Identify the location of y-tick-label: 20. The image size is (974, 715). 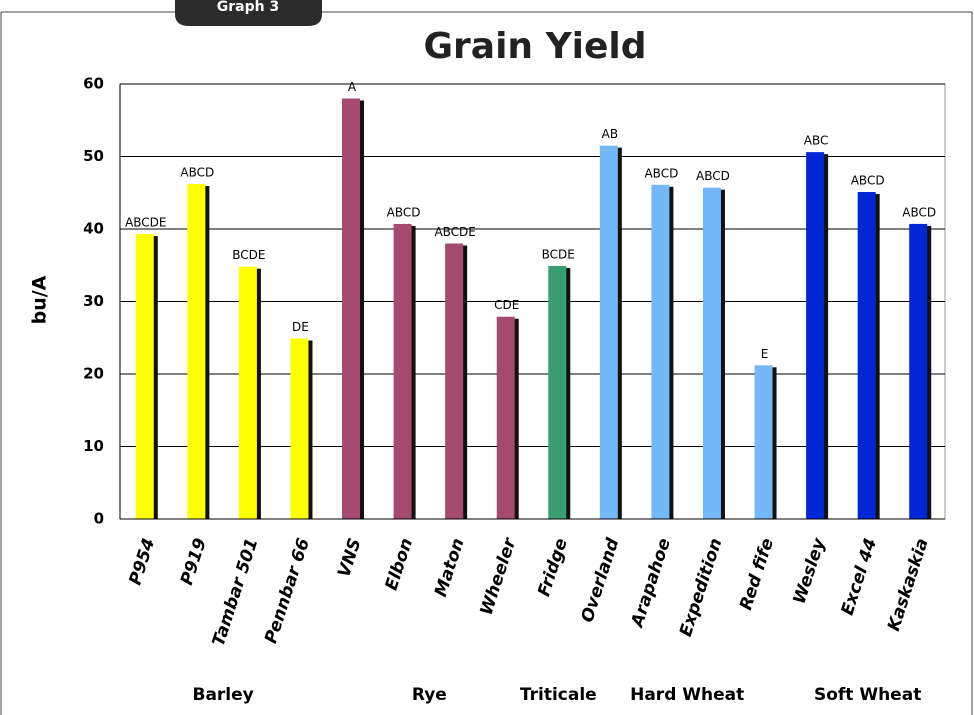
(93, 374).